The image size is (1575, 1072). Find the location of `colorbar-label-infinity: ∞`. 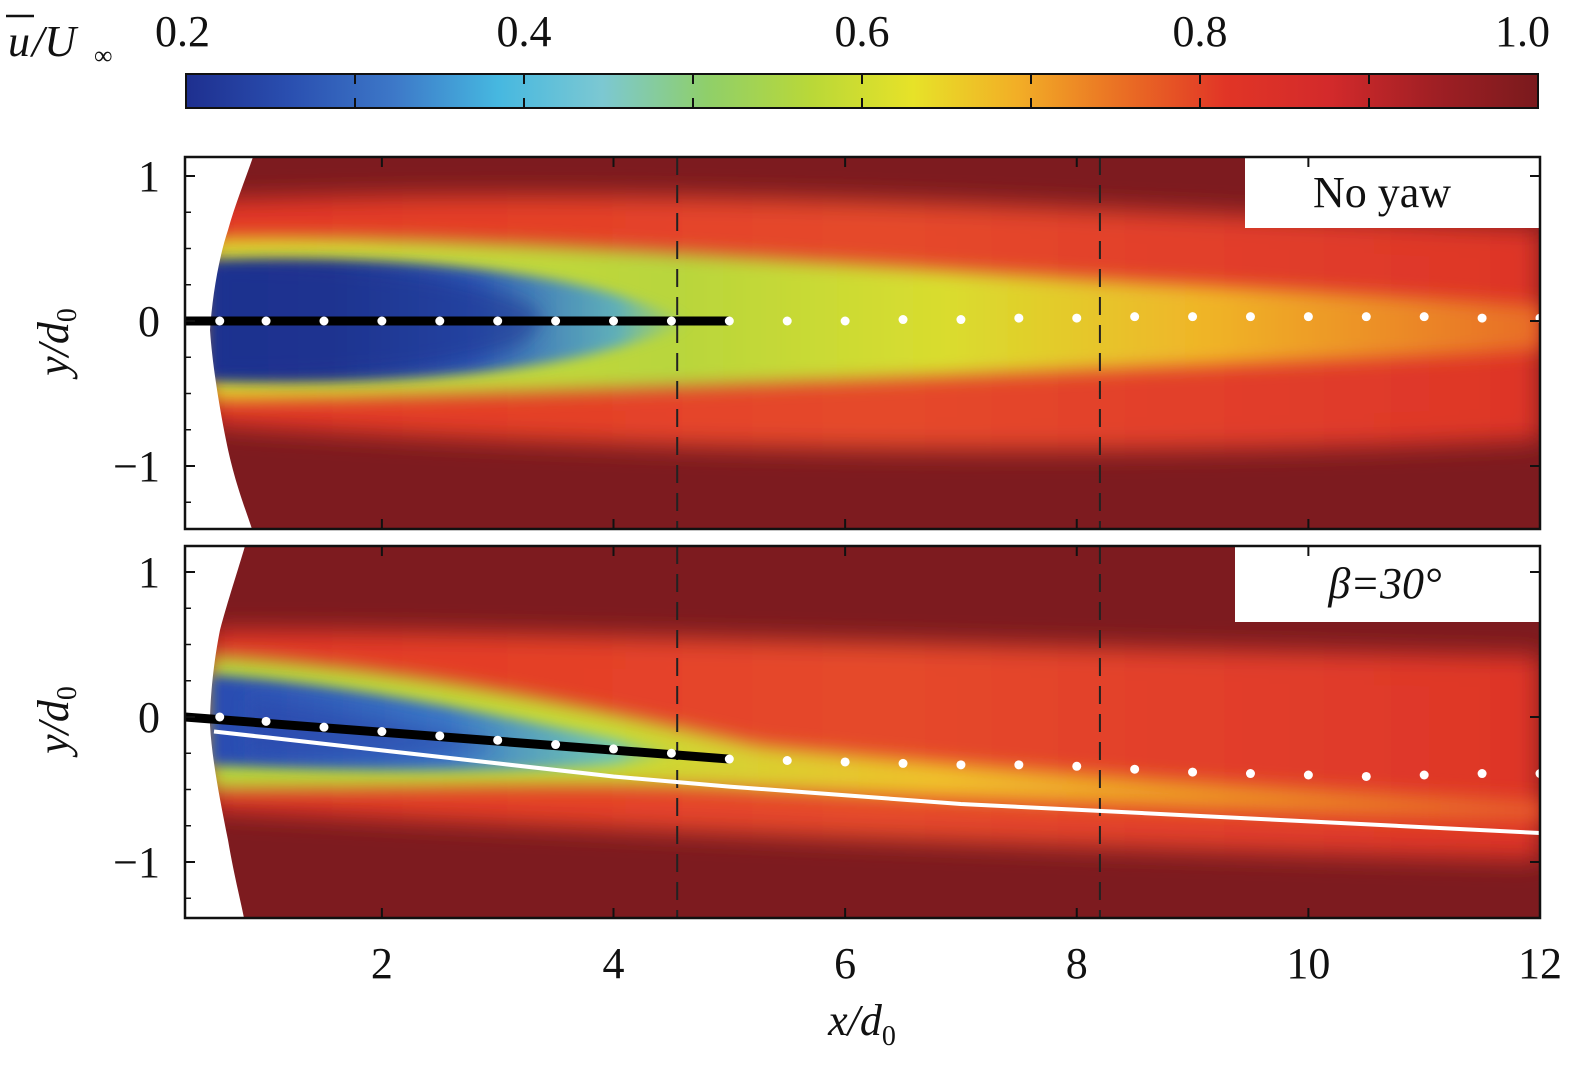

colorbar-label-infinity: ∞ is located at coordinates (103, 55).